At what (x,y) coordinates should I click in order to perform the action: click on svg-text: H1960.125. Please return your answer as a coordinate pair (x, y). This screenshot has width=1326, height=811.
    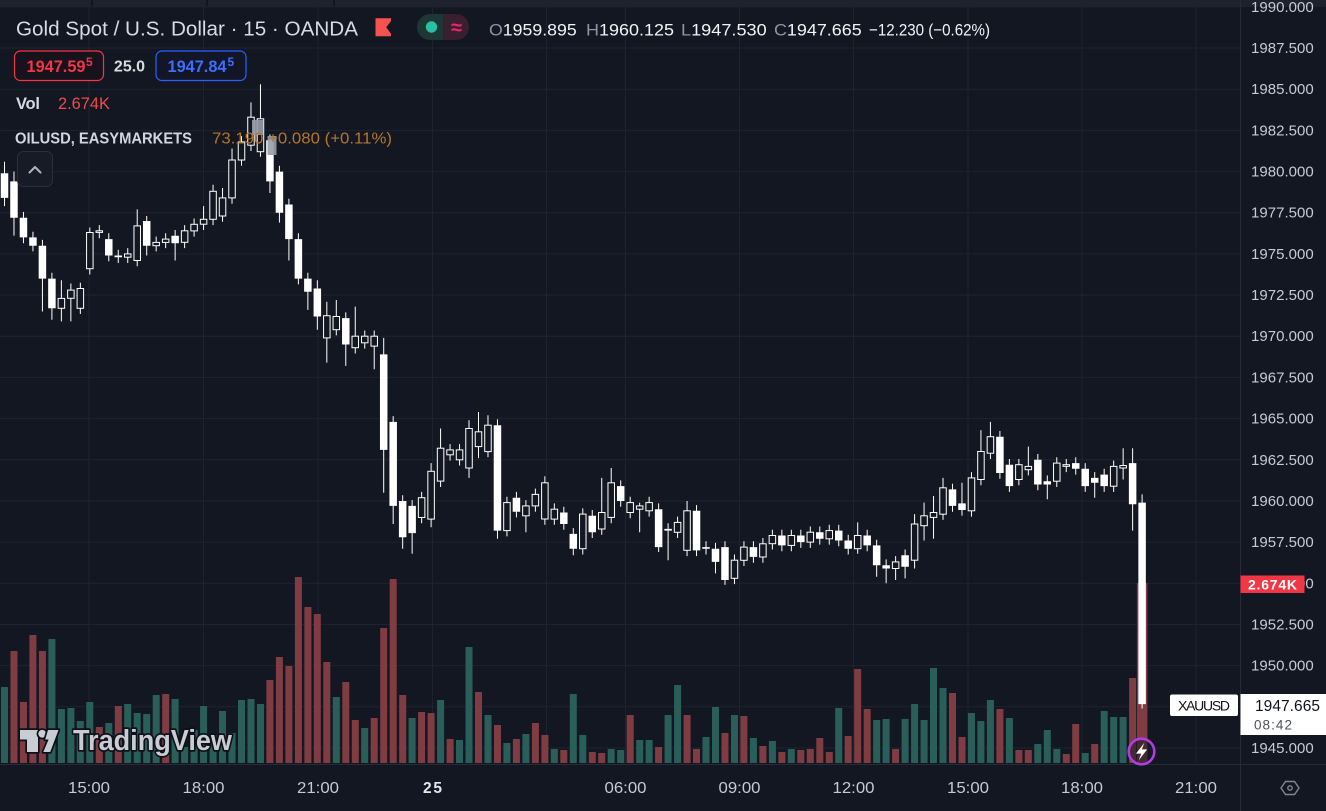
    Looking at the image, I should click on (630, 30).